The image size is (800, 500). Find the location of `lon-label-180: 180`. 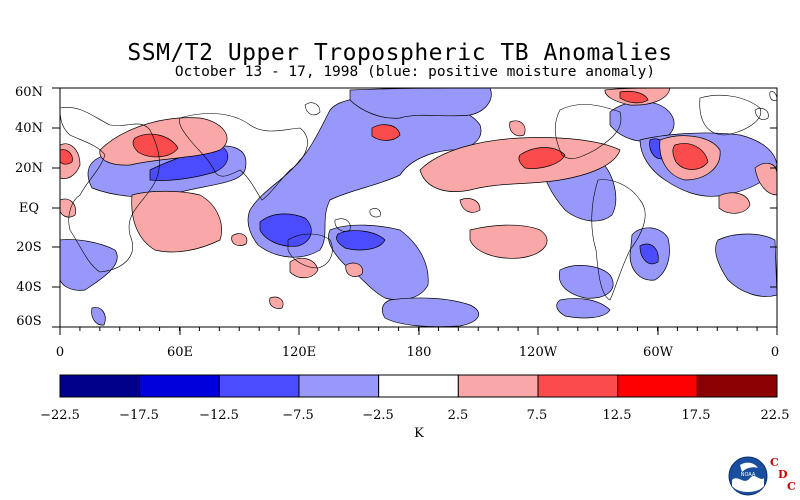

lon-label-180: 180 is located at coordinates (419, 352).